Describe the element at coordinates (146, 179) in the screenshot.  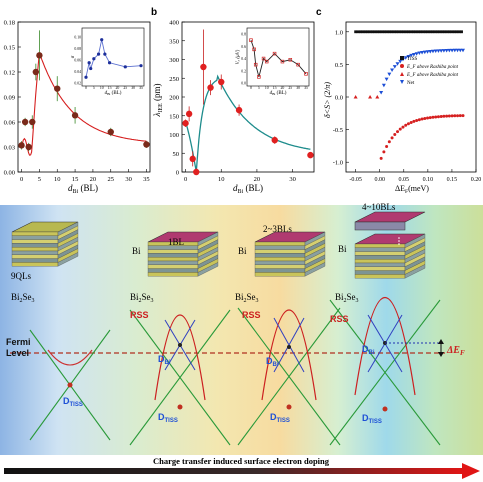
I see `x-tick-label: 35` at that location.